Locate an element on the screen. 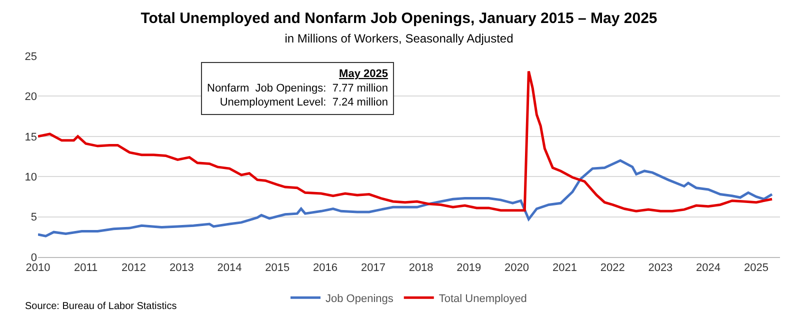 The image size is (798, 327). x-tick-label: 2017 is located at coordinates (373, 268).